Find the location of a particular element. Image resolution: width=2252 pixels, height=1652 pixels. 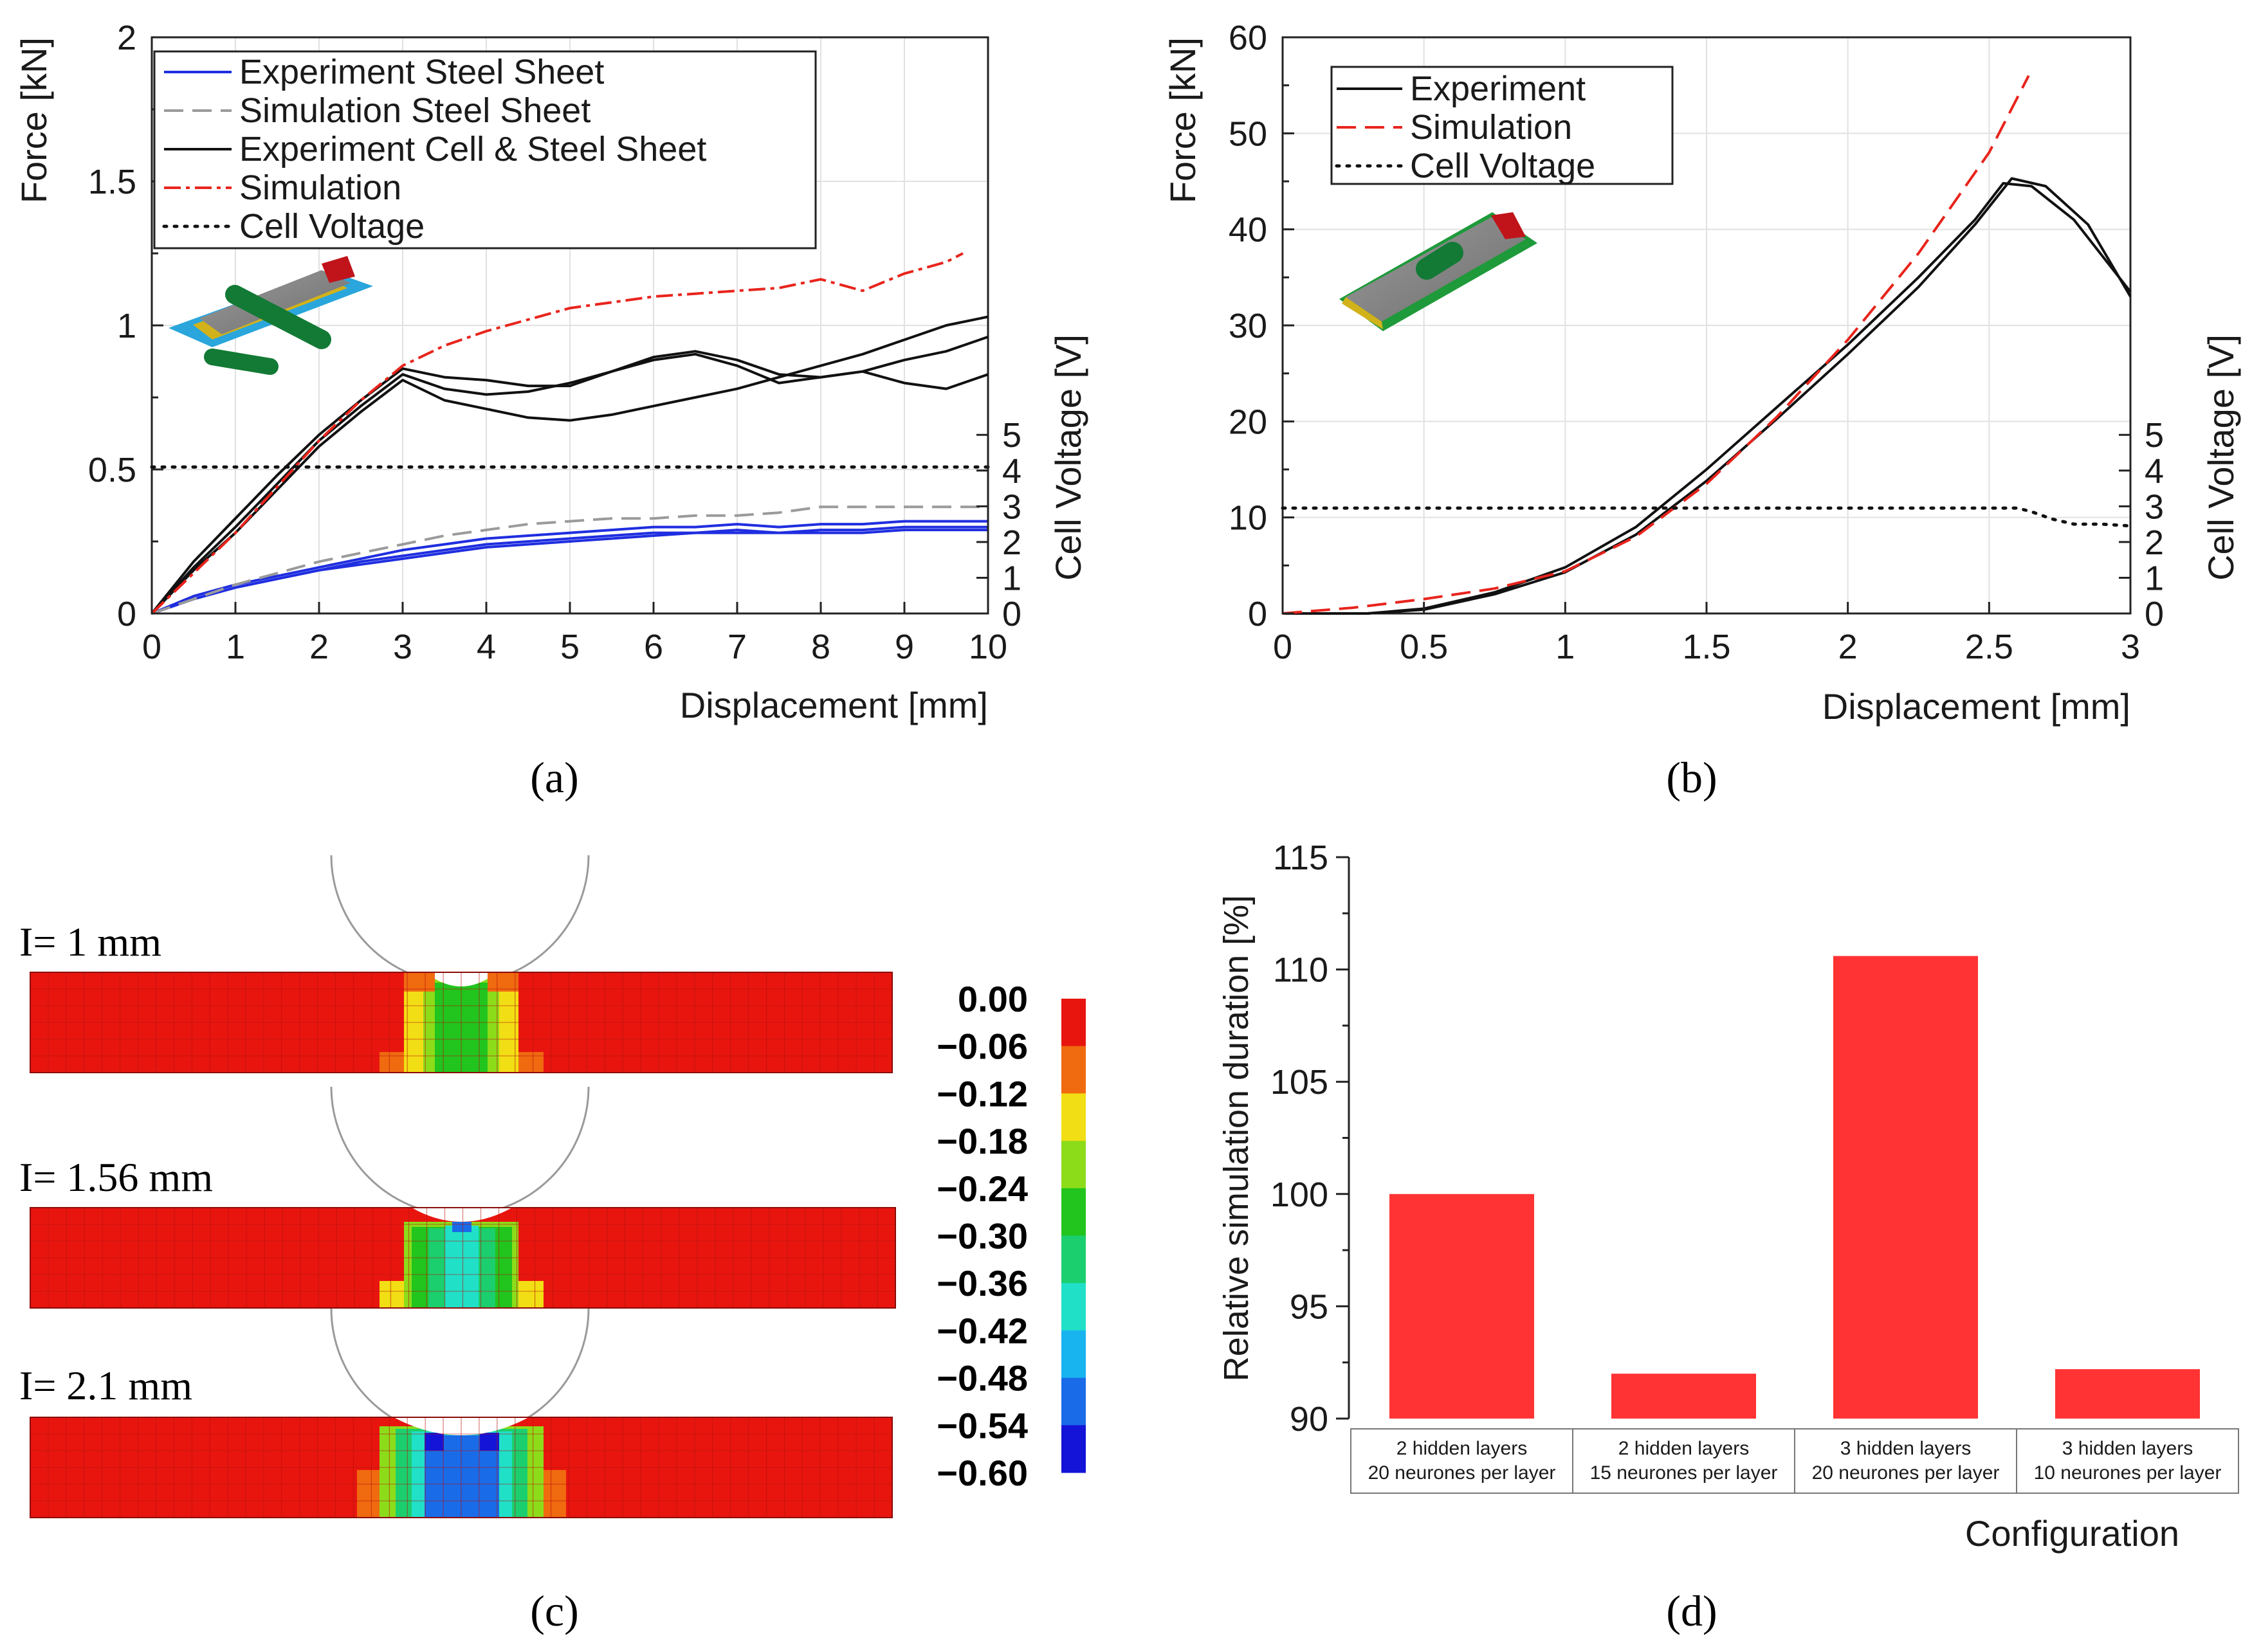

colorbar-label: −0.24 is located at coordinates (982, 1188).